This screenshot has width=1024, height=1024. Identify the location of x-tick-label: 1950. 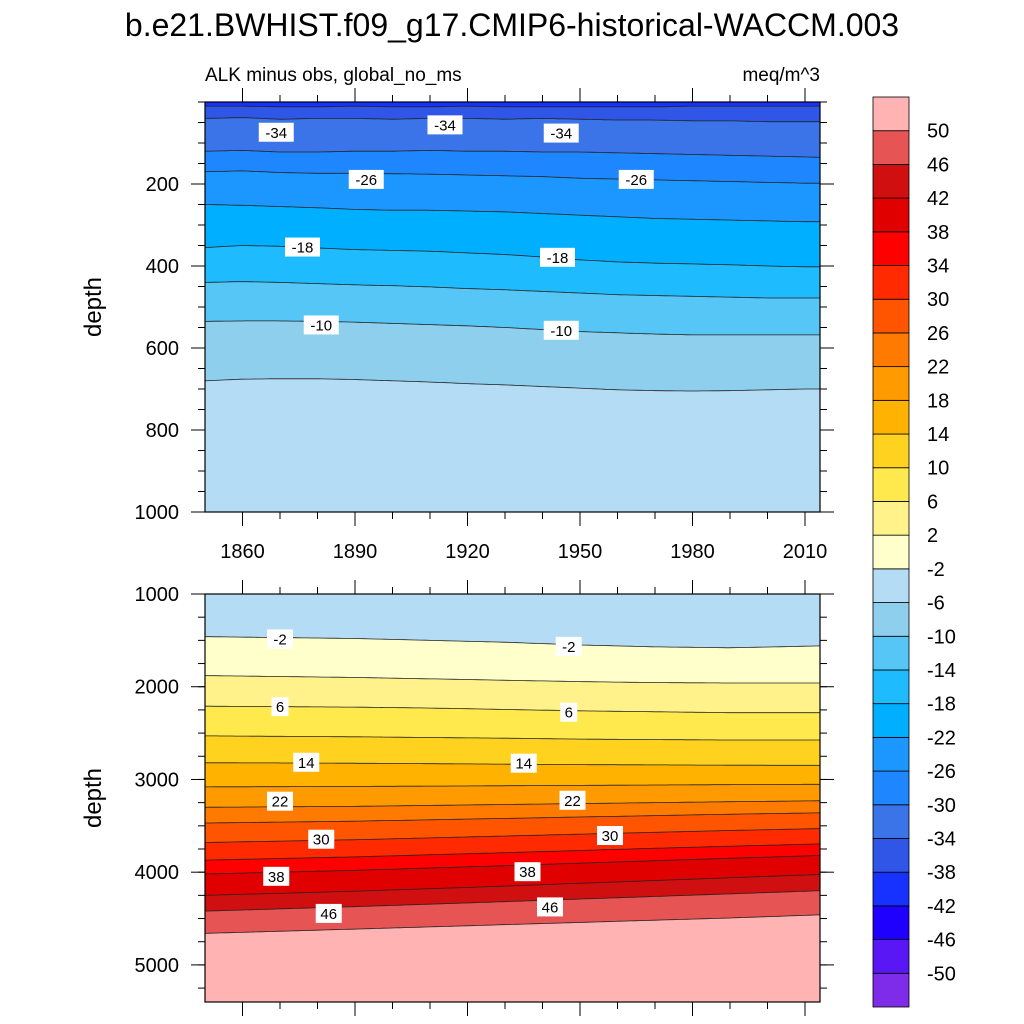
(580, 552).